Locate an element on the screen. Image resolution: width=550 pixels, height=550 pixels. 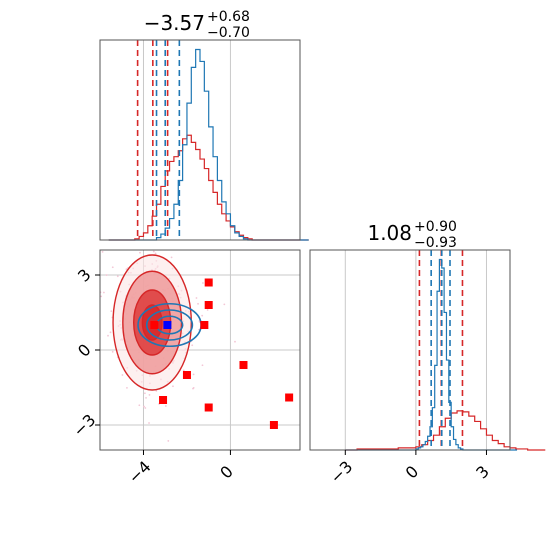
title-value: −3.57 is located at coordinates (174, 23).